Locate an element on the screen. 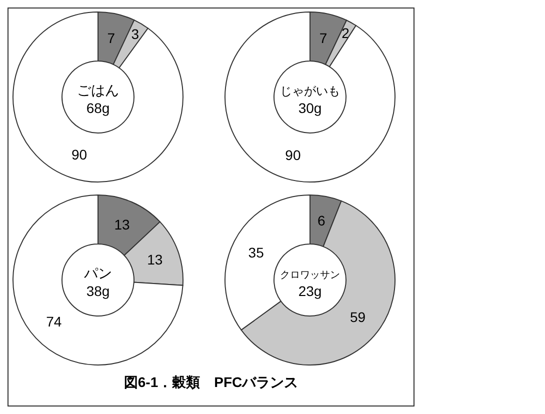 The image size is (545, 414). text: パン is located at coordinates (97, 273).